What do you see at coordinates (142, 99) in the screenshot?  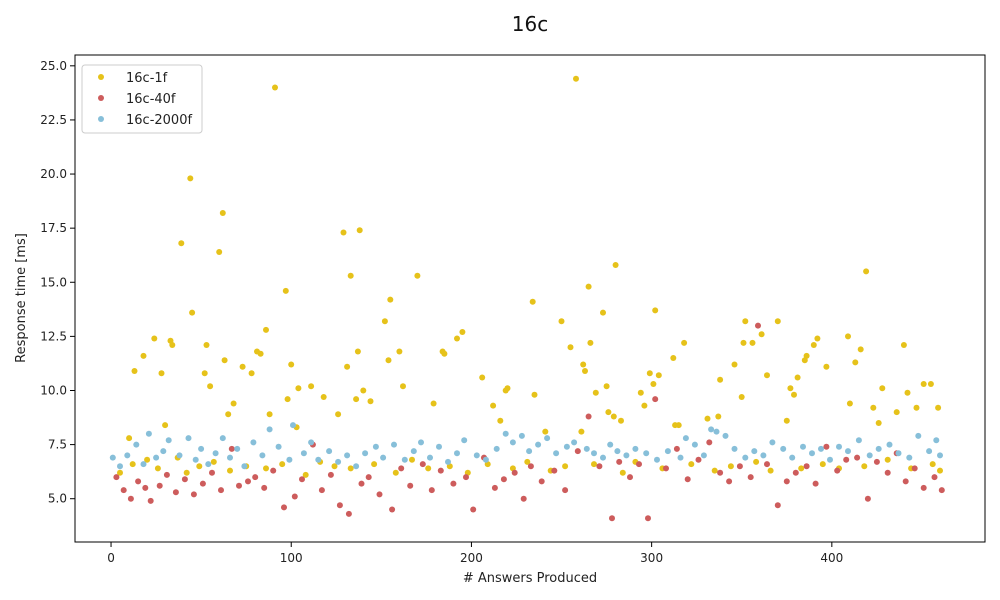 I see `legend-box` at bounding box center [142, 99].